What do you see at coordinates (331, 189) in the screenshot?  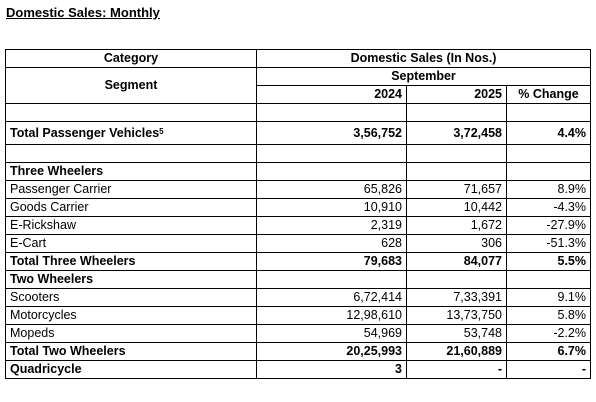 I see `cell-2024: 65,826` at bounding box center [331, 189].